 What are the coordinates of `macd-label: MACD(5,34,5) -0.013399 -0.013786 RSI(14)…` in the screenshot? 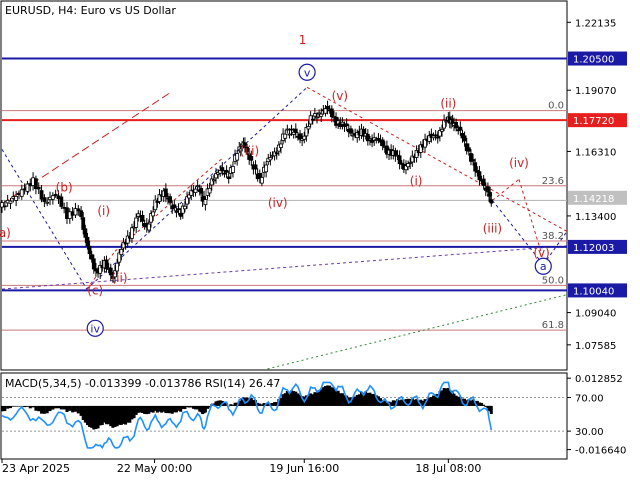 It's located at (142, 383).